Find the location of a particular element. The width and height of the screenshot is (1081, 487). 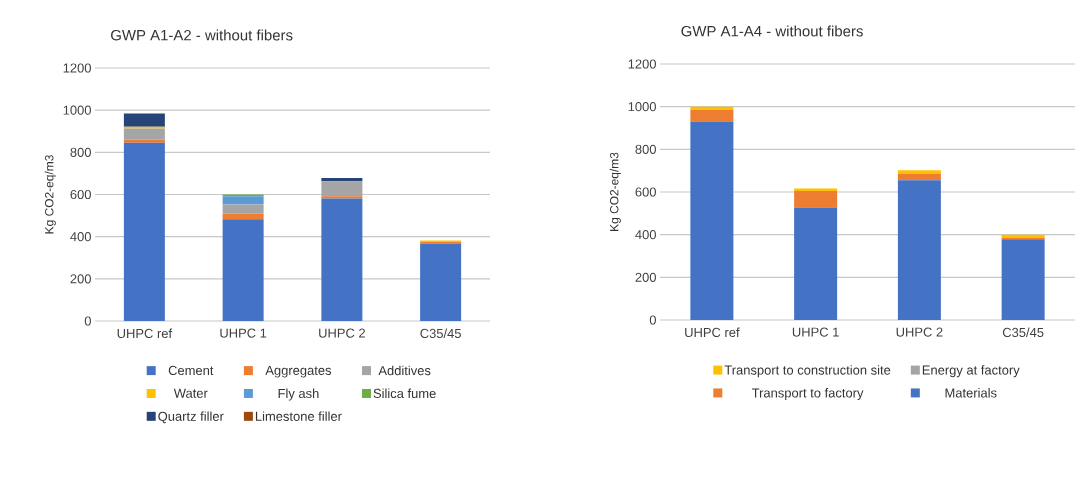

legend-label: Materials is located at coordinates (971, 393).